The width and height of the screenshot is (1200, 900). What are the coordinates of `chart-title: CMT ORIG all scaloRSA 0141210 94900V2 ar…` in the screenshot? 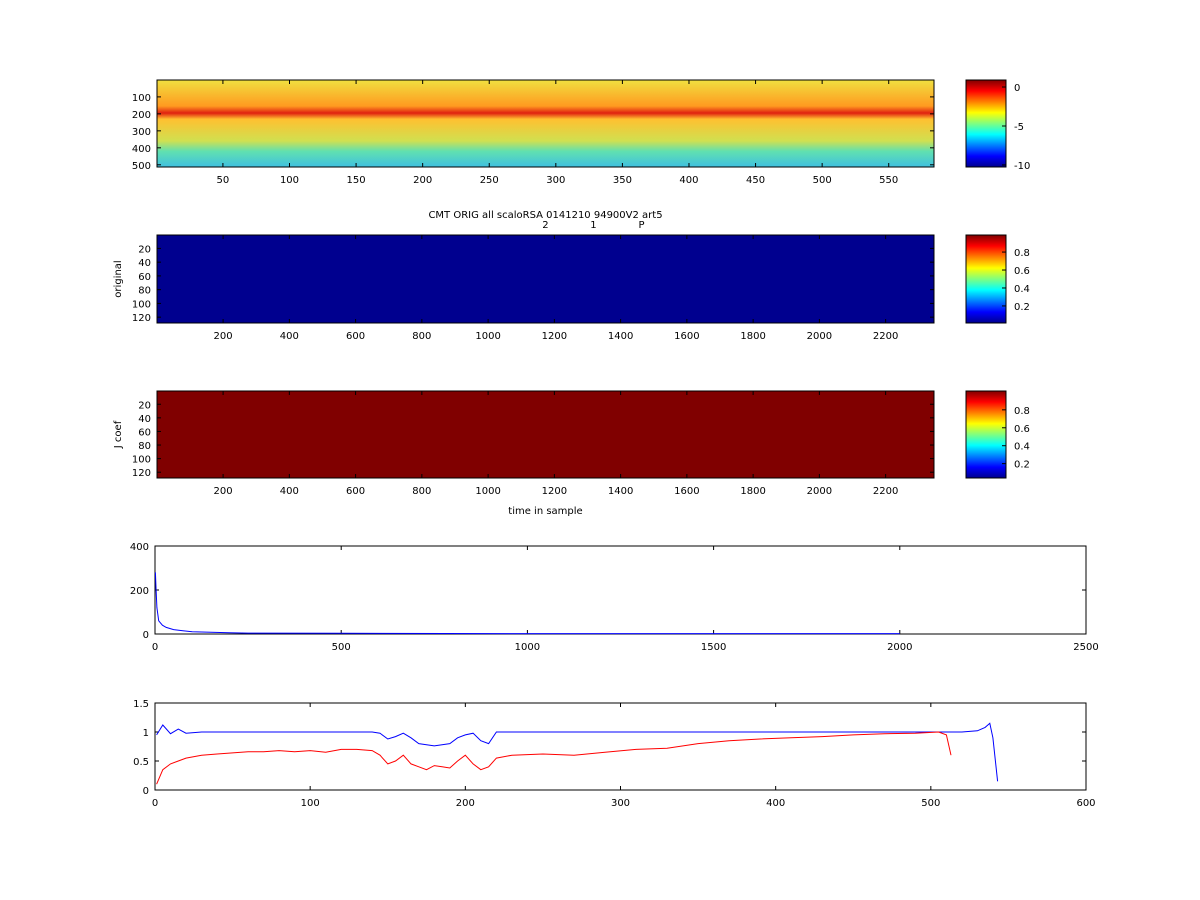 It's located at (545, 215).